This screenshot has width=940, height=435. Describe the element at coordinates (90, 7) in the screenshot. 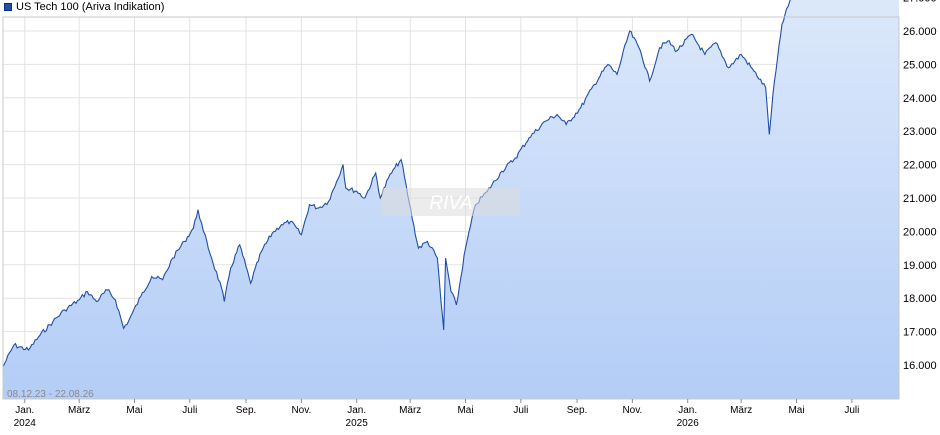

I see `legend-label: US Tech 100 (Ariva Indikation)` at that location.